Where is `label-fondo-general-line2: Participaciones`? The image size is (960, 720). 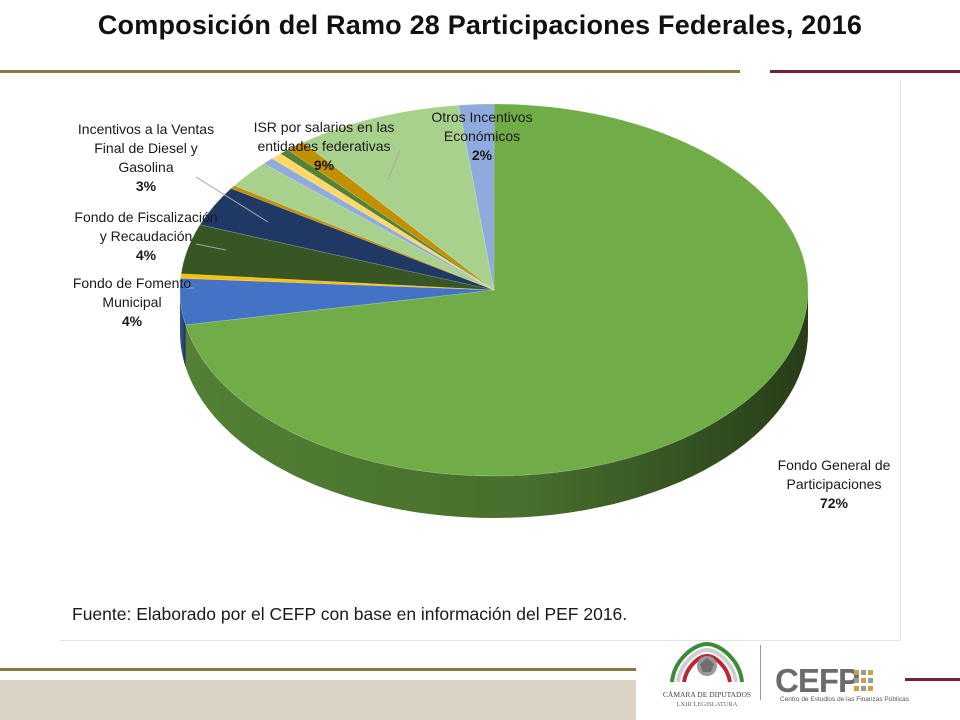 label-fondo-general-line2: Participaciones is located at coordinates (834, 484).